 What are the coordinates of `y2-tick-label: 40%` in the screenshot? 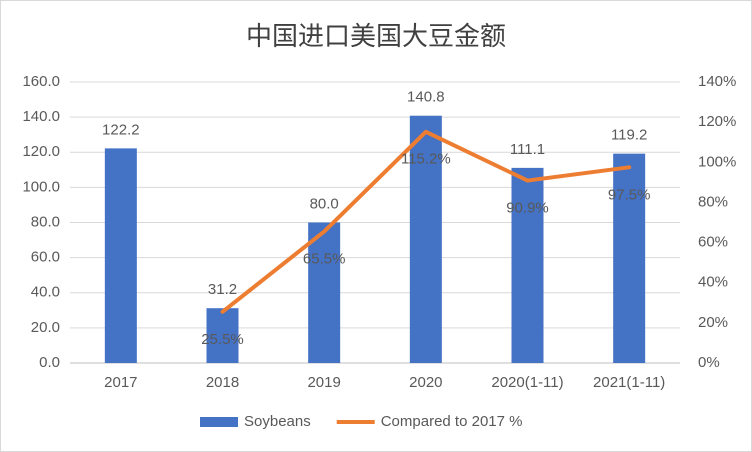 It's located at (713, 282).